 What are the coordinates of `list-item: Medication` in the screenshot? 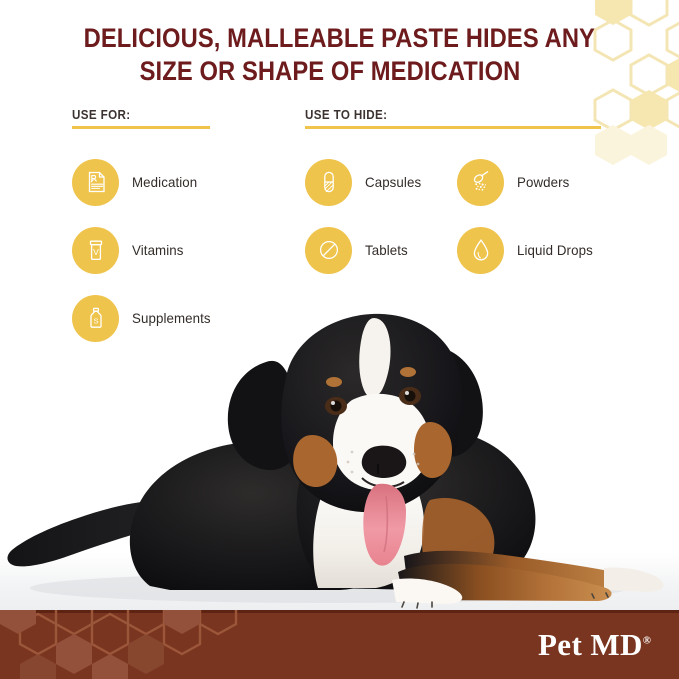 It's located at (143, 182).